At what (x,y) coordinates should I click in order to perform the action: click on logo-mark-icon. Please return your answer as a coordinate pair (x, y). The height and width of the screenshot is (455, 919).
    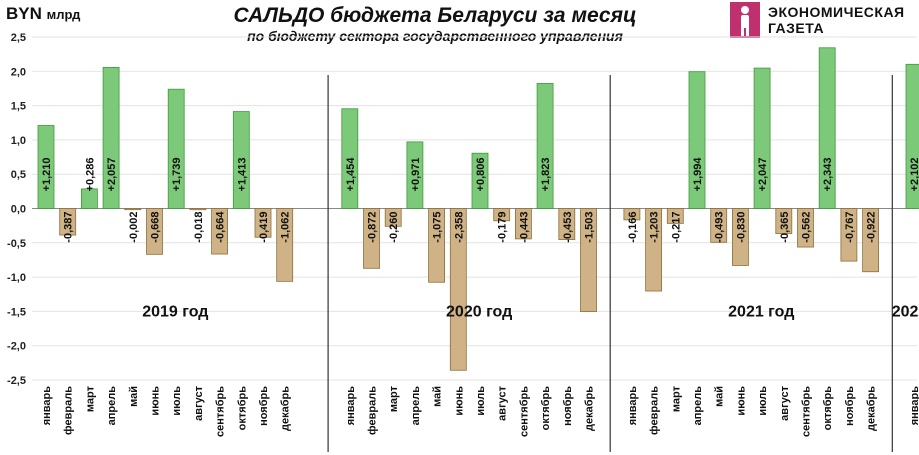
    Looking at the image, I should click on (745, 20).